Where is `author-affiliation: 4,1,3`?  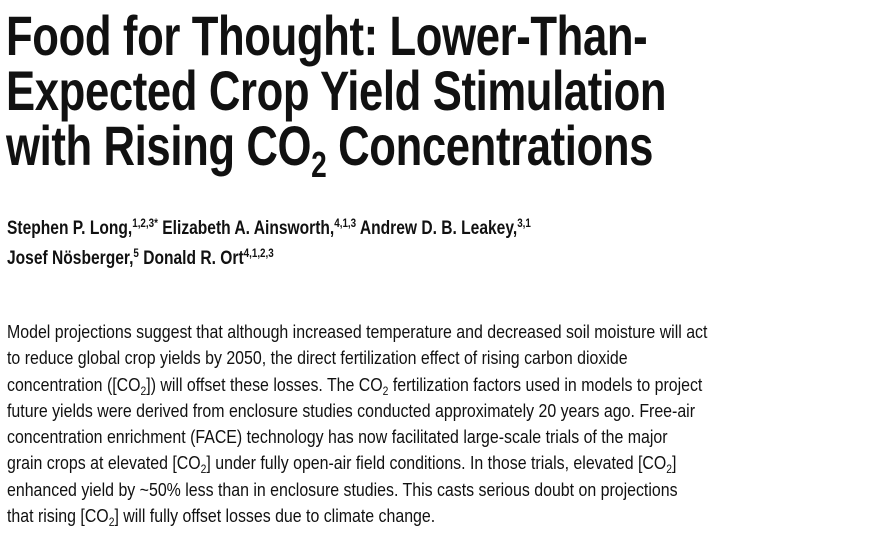
author-affiliation: 4,1,3 is located at coordinates (345, 223).